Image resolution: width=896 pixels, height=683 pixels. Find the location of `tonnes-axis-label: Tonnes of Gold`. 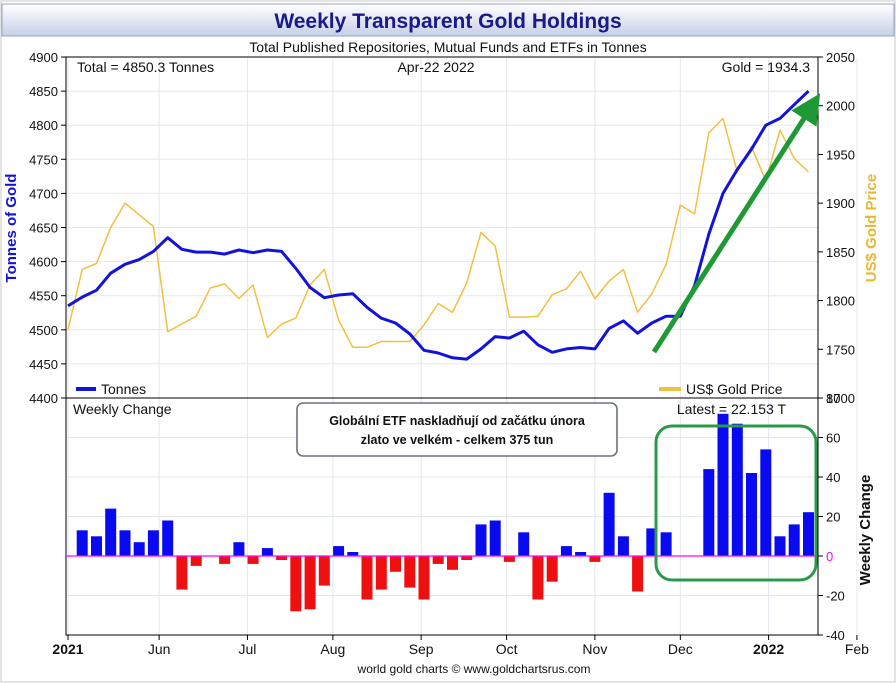

tonnes-axis-label: Tonnes of Gold is located at coordinates (11, 228).